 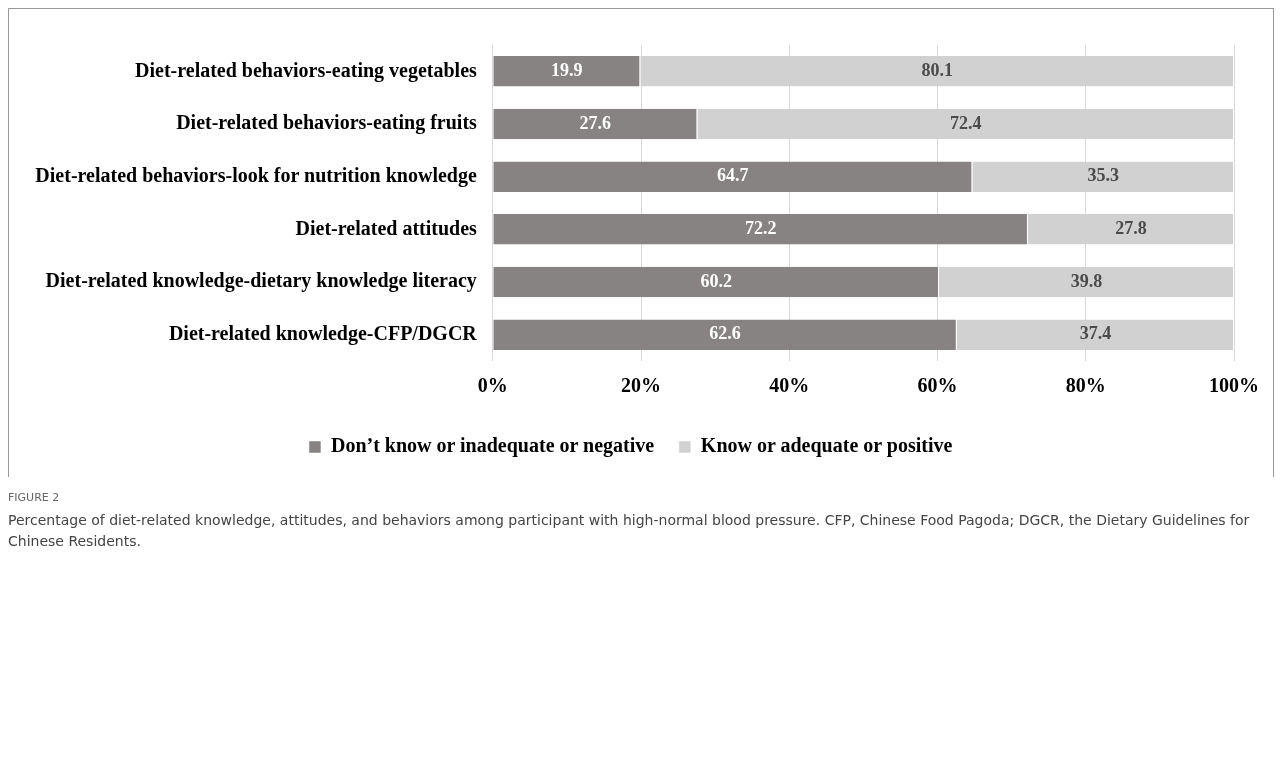 What do you see at coordinates (725, 333) in the screenshot?
I see `data-label: 62.6` at bounding box center [725, 333].